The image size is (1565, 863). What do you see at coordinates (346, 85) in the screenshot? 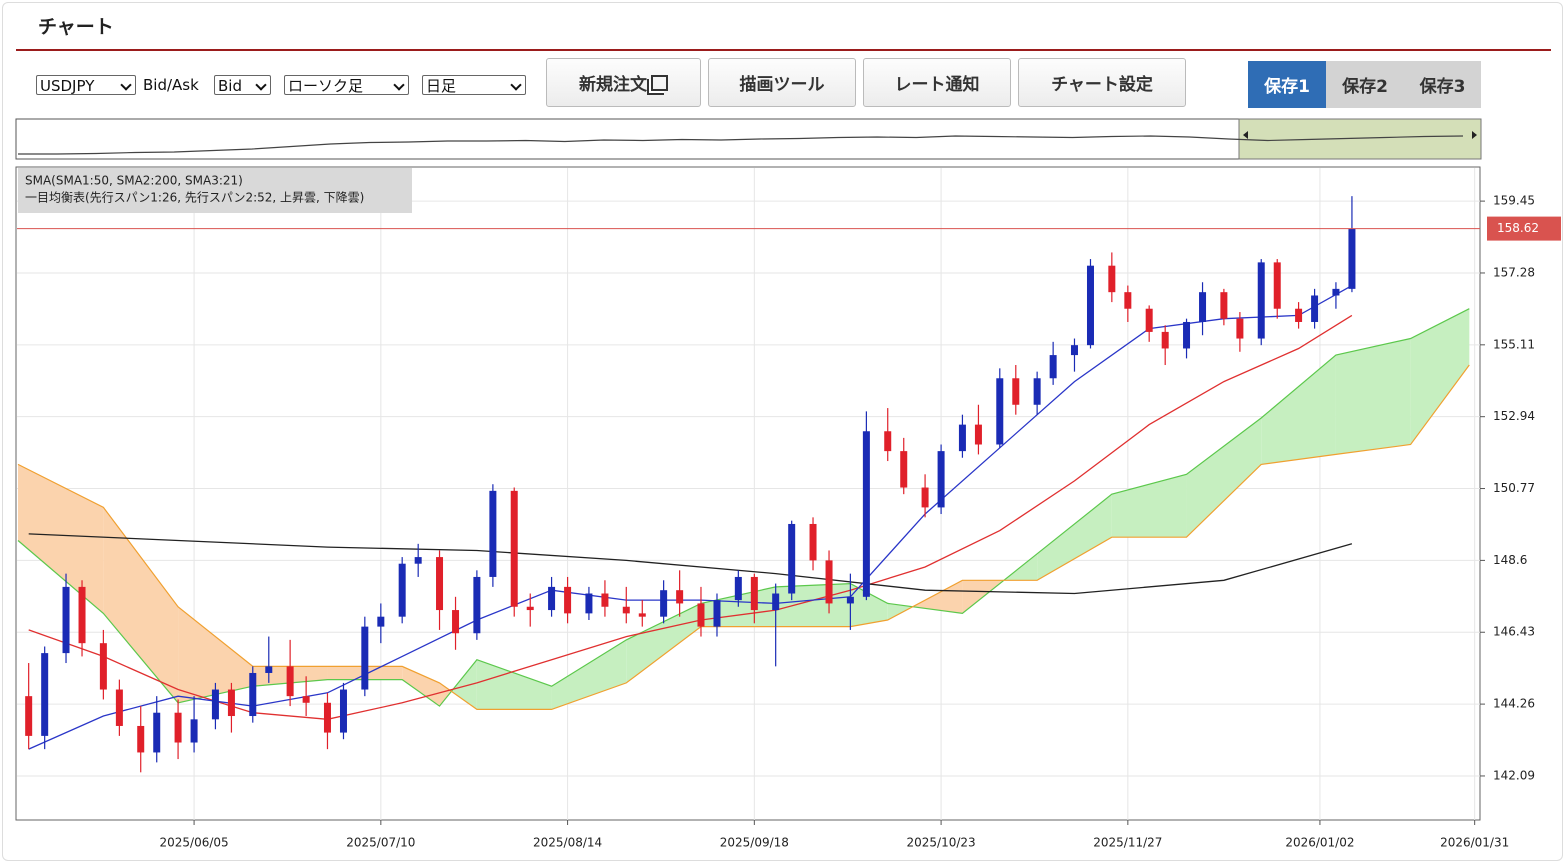
I see `chart-style-select: ローソク足` at bounding box center [346, 85].